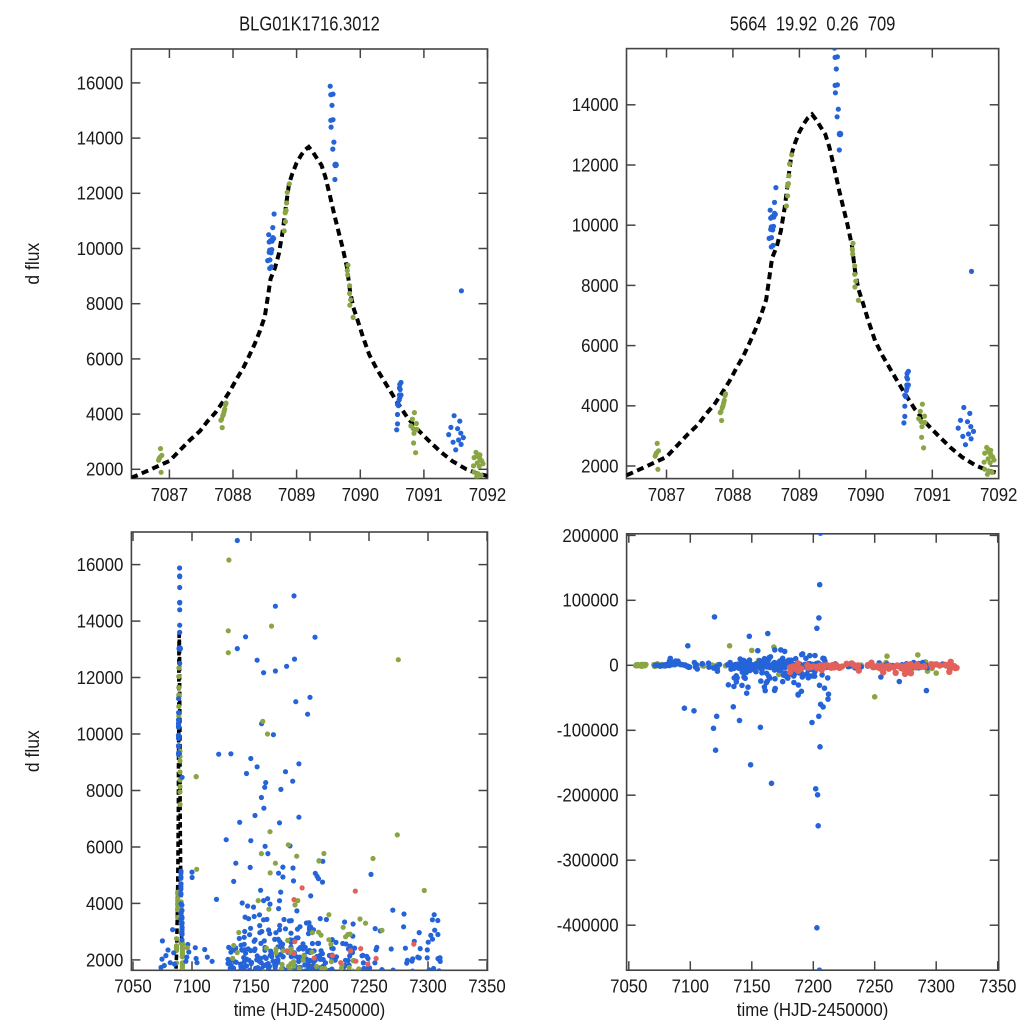 The height and width of the screenshot is (1024, 1024). I want to click on svg-text: -300000, so click(588, 860).